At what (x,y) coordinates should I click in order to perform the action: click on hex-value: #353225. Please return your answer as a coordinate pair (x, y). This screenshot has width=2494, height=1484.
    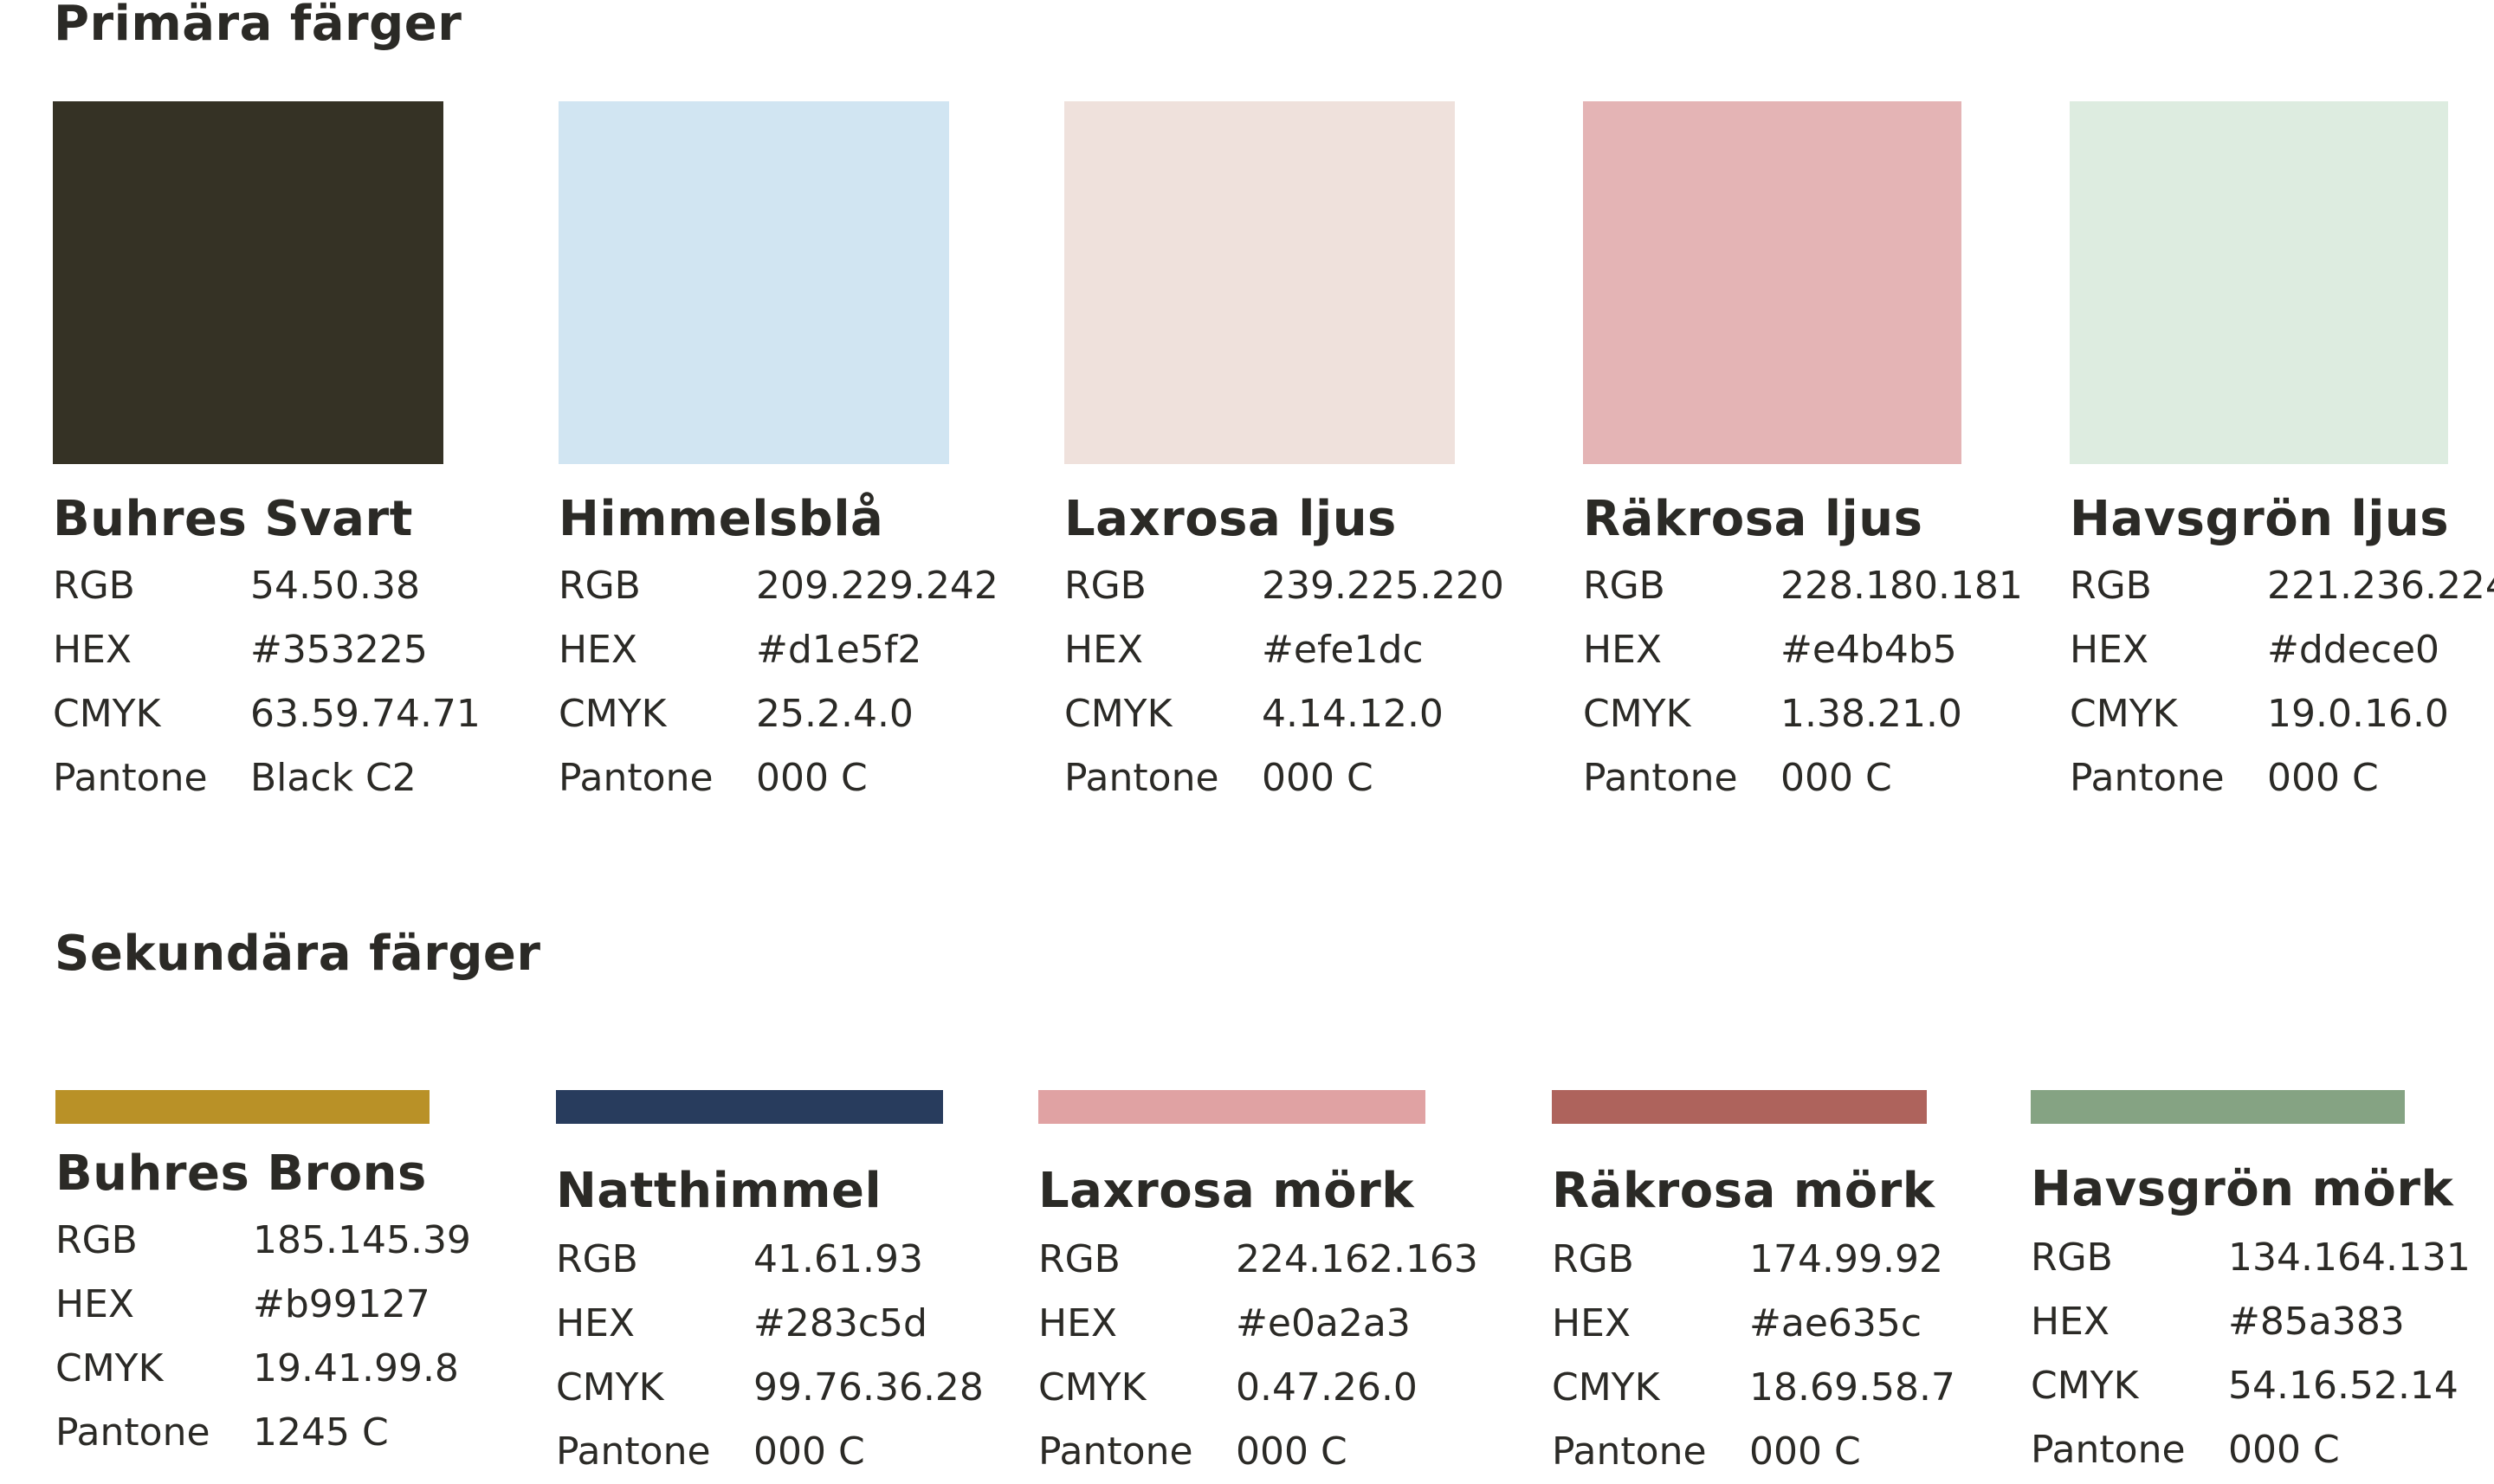
    Looking at the image, I should click on (339, 650).